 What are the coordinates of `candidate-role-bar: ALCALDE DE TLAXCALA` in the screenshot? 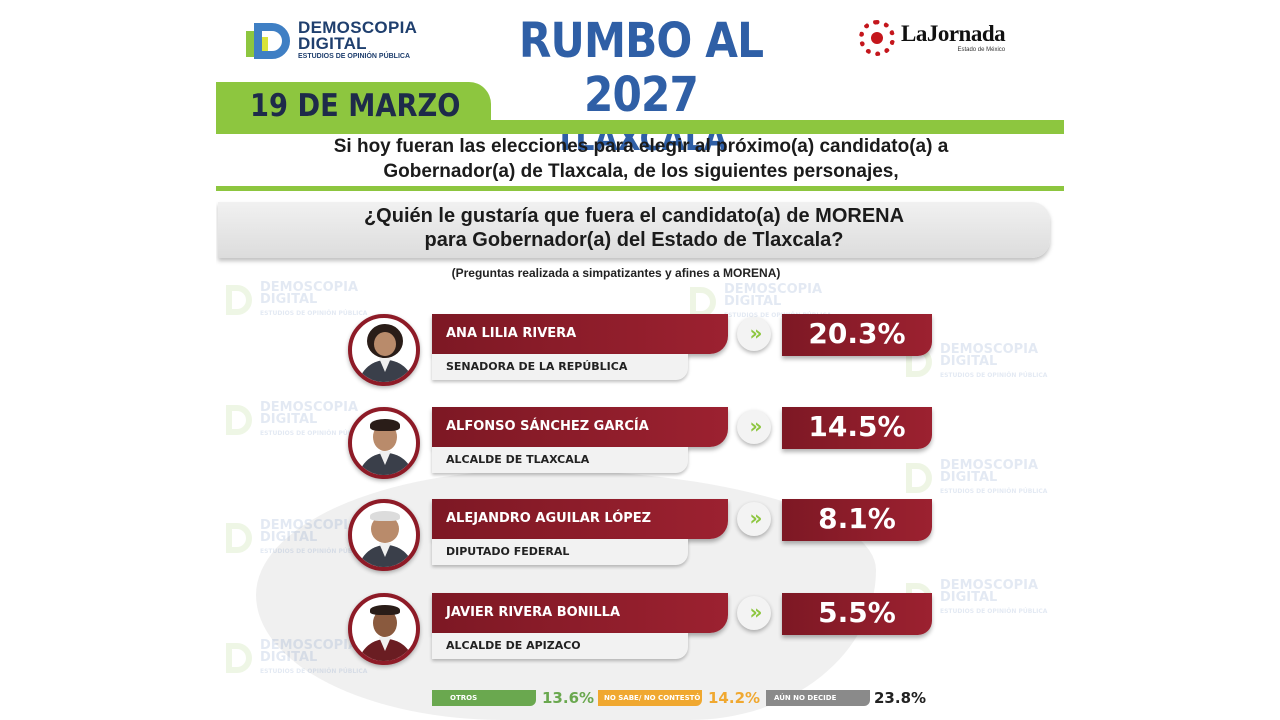 It's located at (560, 460).